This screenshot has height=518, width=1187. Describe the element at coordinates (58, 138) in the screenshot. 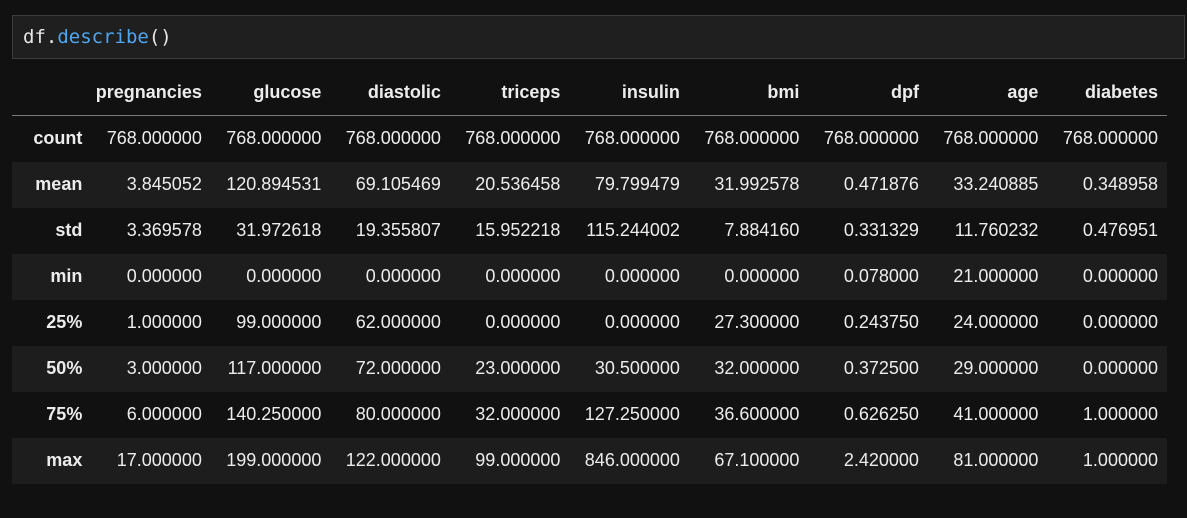

I see `row-index-label: count` at that location.